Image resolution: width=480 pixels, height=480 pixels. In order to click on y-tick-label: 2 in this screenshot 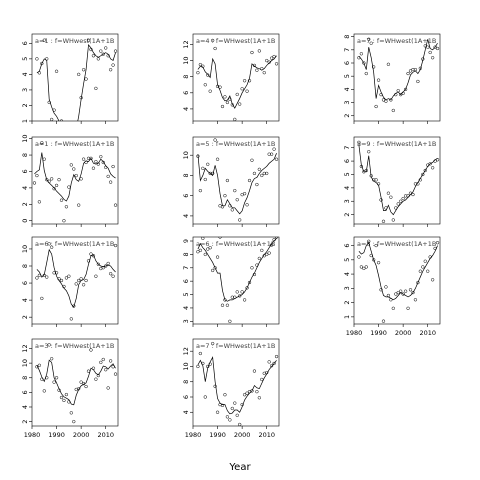, I will do `click(25, 317)`.